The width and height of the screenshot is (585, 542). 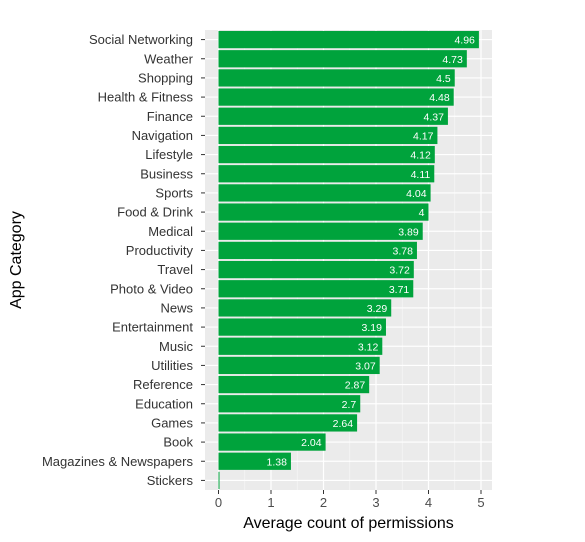 I want to click on bar-value-label: 4.04, so click(x=416, y=194).